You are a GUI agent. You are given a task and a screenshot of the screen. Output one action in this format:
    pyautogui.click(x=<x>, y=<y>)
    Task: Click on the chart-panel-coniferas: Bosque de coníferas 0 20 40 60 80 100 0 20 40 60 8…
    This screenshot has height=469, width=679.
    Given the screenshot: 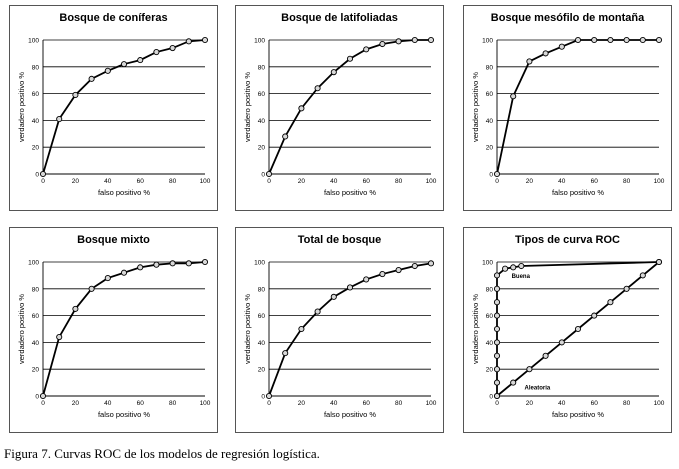 What is the action you would take?
    pyautogui.click(x=113, y=108)
    